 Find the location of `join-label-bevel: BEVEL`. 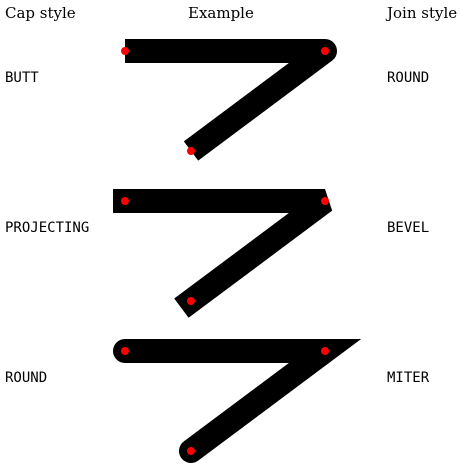

join-label-bevel: BEVEL is located at coordinates (408, 228).